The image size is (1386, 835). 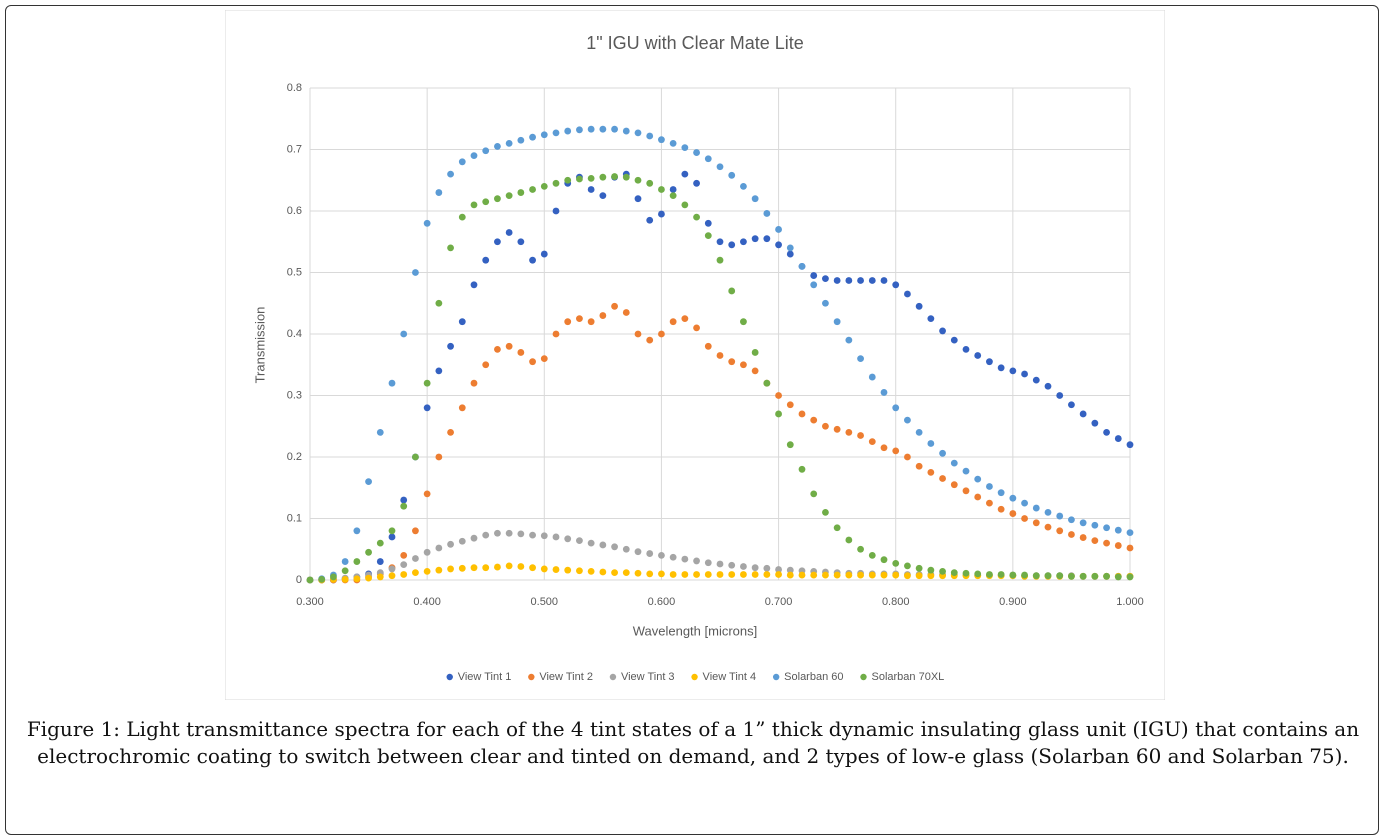 What do you see at coordinates (294, 334) in the screenshot?
I see `y-tick-label: 0.4` at bounding box center [294, 334].